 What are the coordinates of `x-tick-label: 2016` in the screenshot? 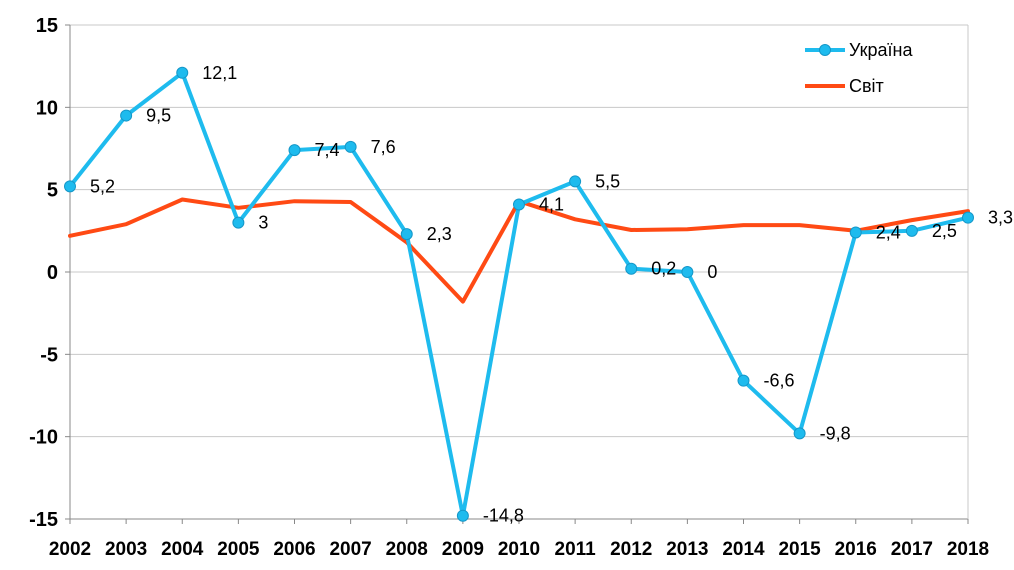 It's located at (856, 549).